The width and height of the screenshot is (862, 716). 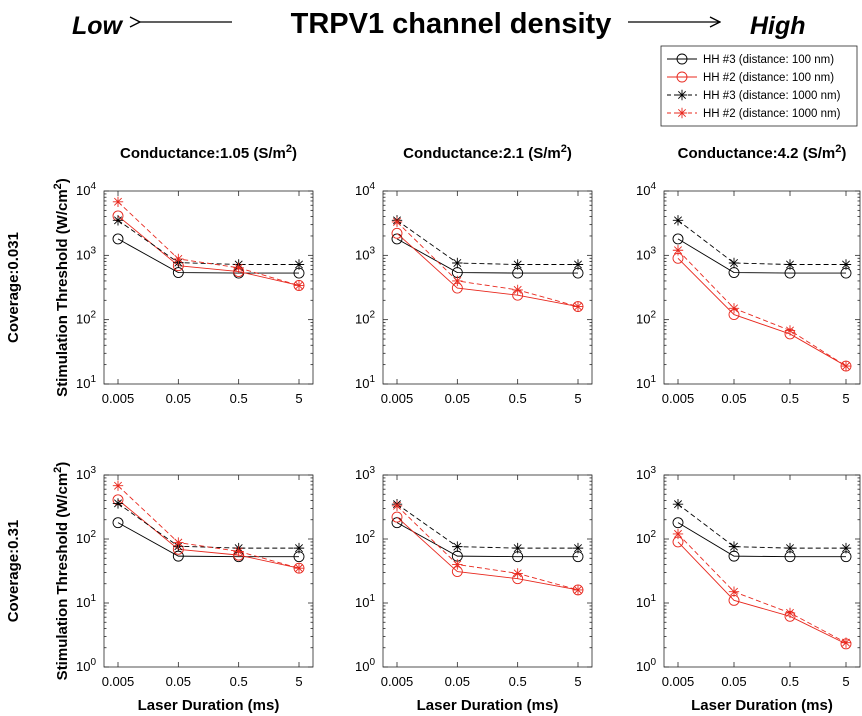 I want to click on header-high-label: High, so click(x=778, y=26).